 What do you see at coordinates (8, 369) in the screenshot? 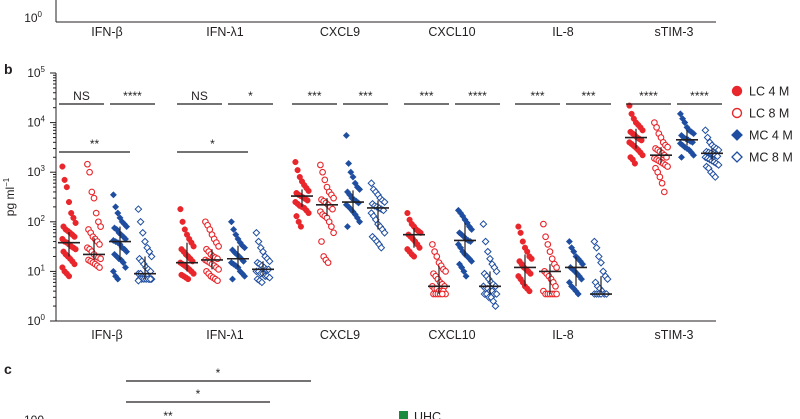
I see `panel-letter-c: c` at bounding box center [8, 369].